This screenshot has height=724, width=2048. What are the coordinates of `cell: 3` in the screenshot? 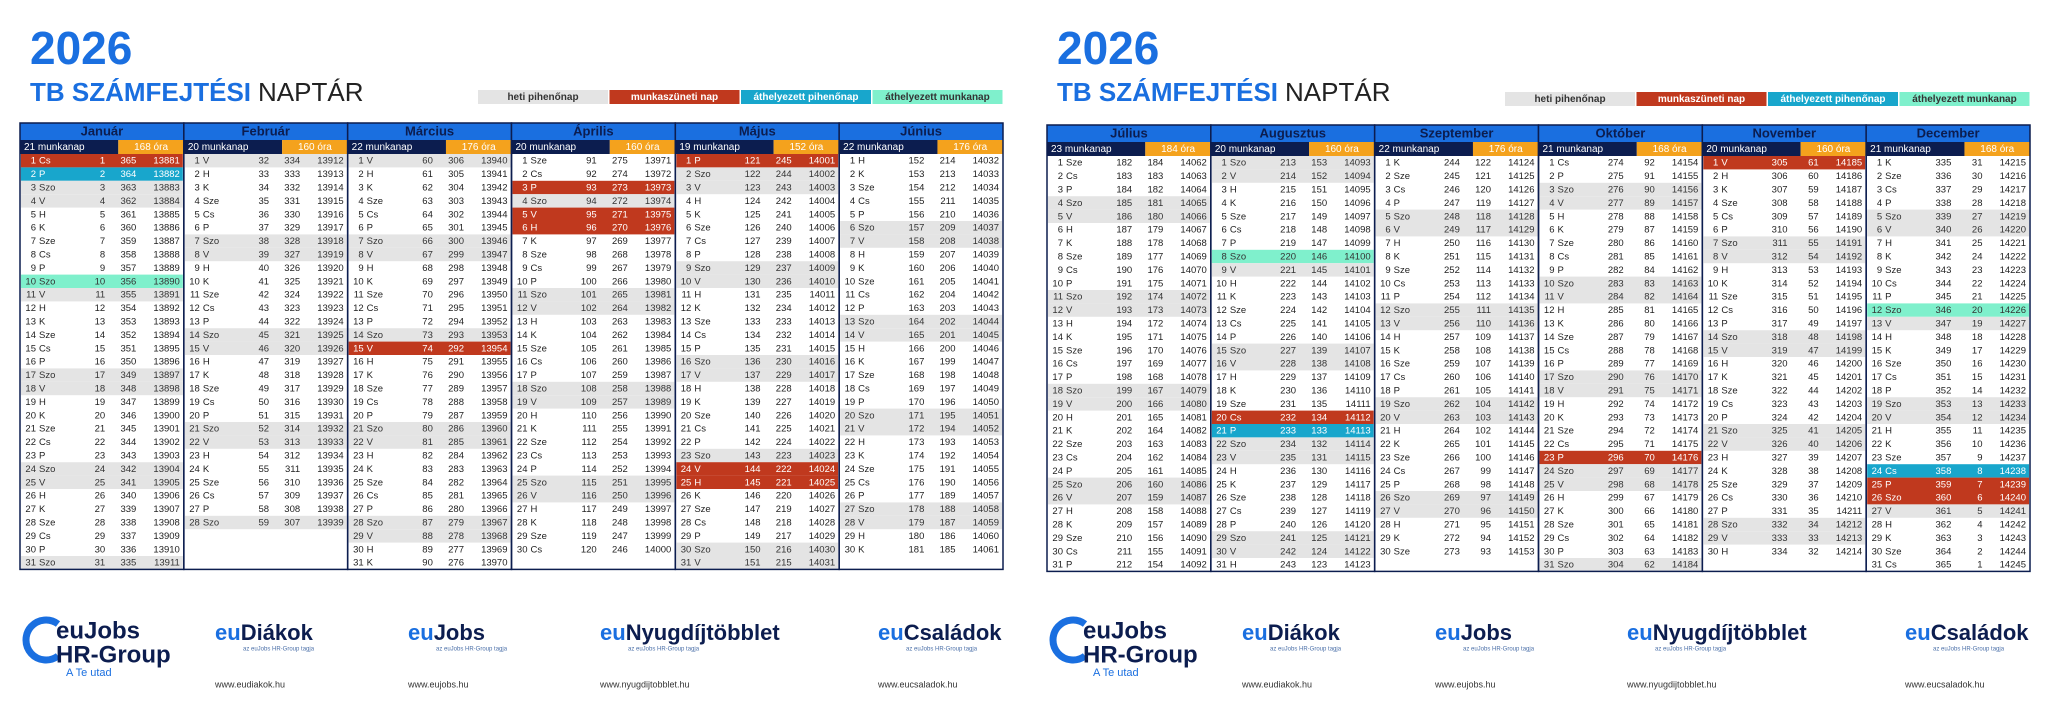 It's located at (688, 188).